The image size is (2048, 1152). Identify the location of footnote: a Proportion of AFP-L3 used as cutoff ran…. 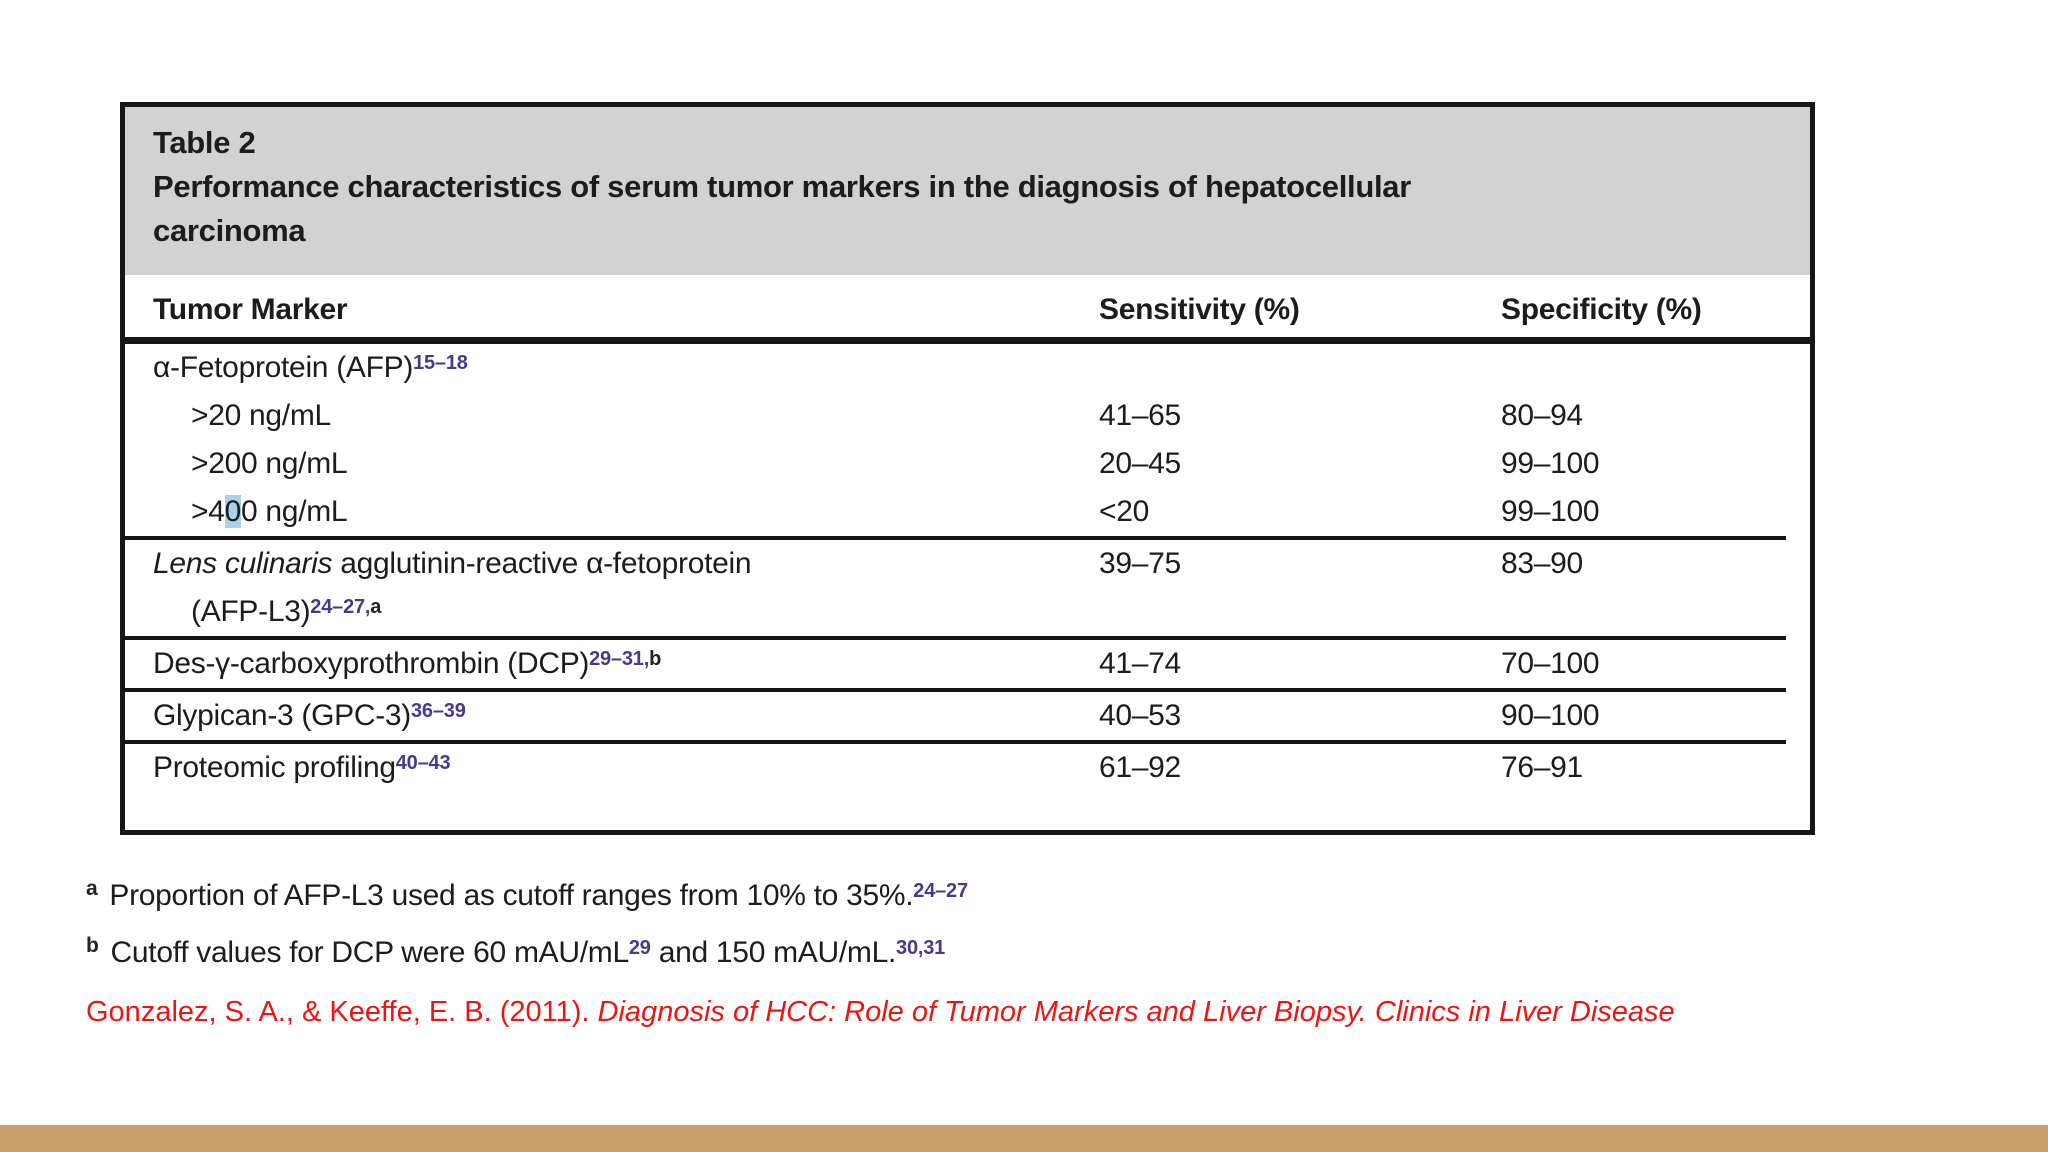
(527, 892).